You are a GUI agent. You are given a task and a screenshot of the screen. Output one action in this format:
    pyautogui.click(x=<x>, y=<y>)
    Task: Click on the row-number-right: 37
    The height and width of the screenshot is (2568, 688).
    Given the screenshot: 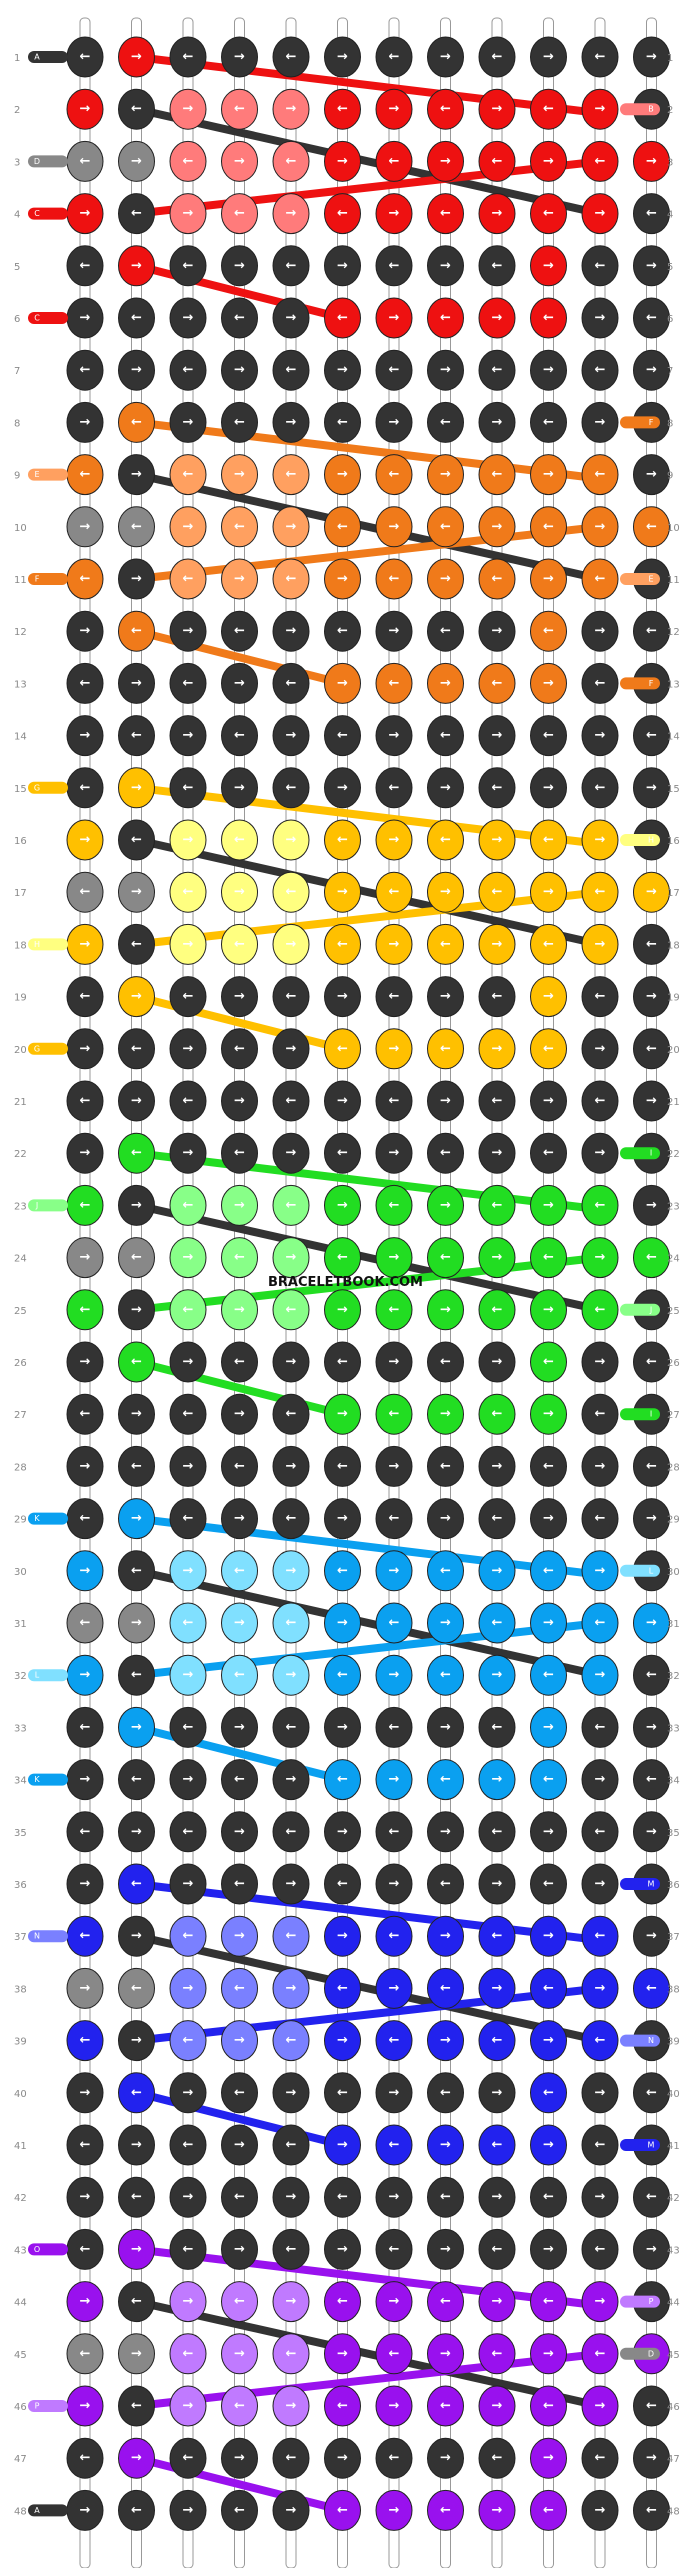 What is the action you would take?
    pyautogui.click(x=673, y=1937)
    